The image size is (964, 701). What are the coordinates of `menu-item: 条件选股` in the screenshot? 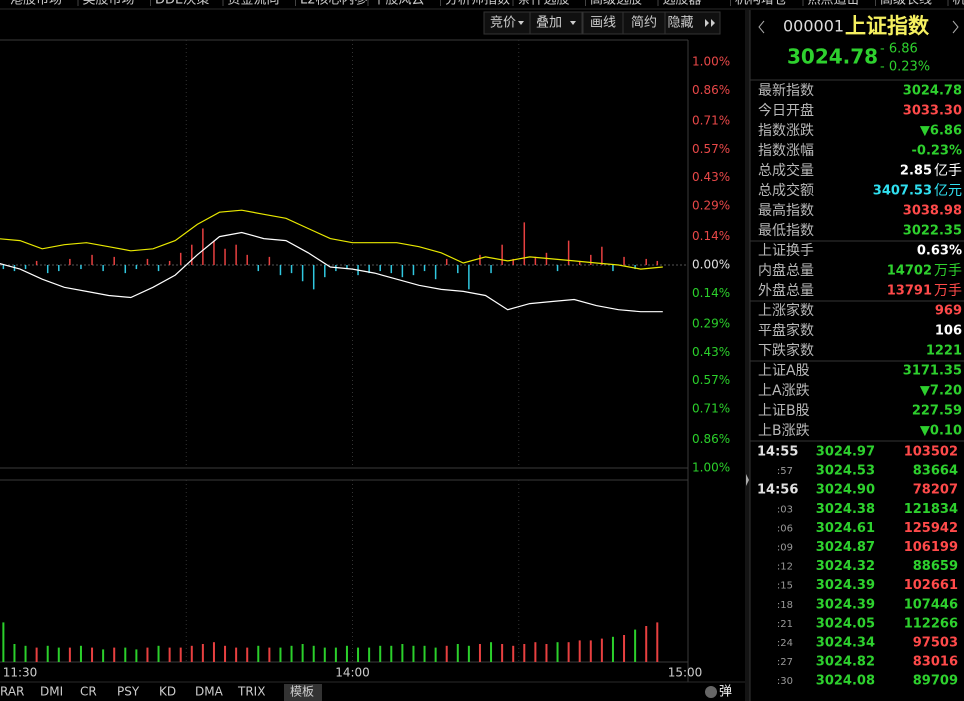 It's located at (544, 4).